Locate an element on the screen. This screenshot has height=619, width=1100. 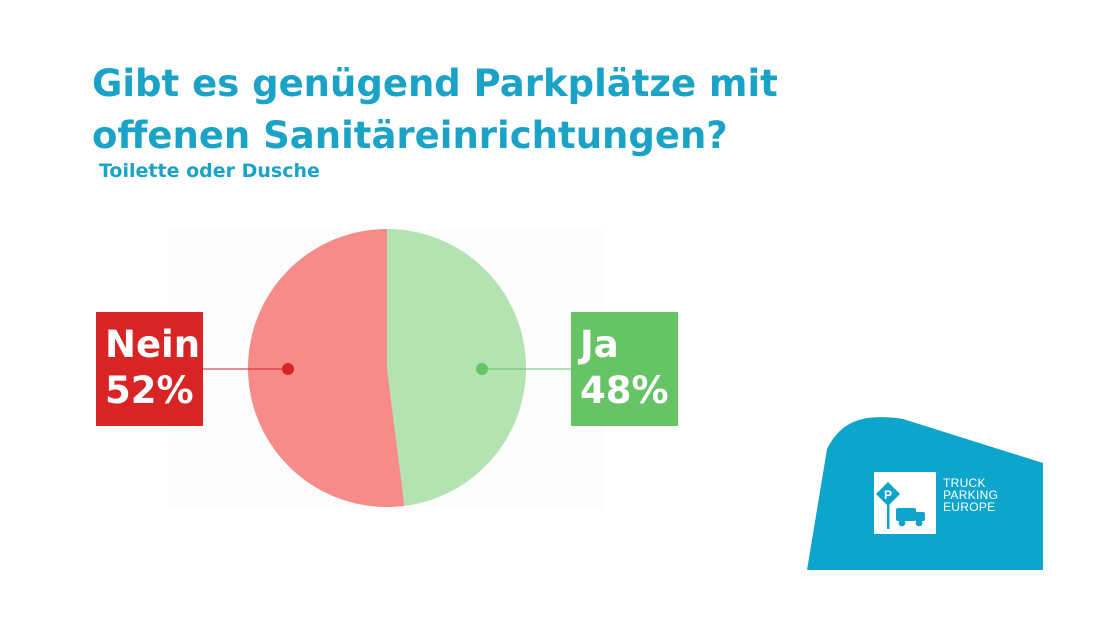
nein-label: Nein 52% is located at coordinates (149, 369).